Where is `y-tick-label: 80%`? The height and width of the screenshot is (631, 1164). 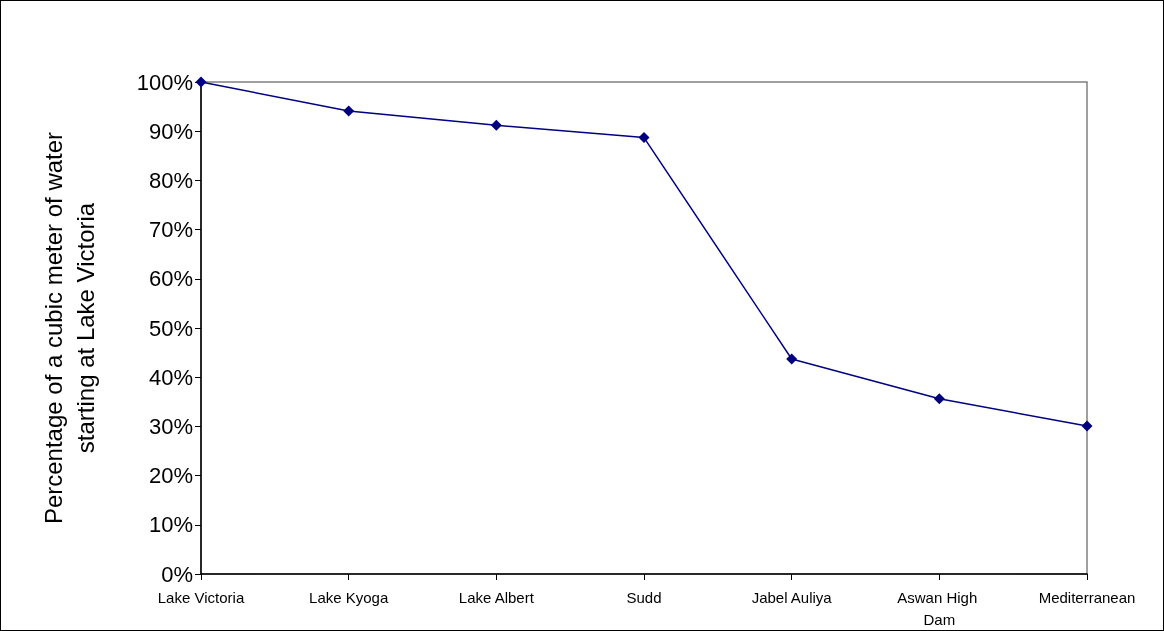 y-tick-label: 80% is located at coordinates (170, 180).